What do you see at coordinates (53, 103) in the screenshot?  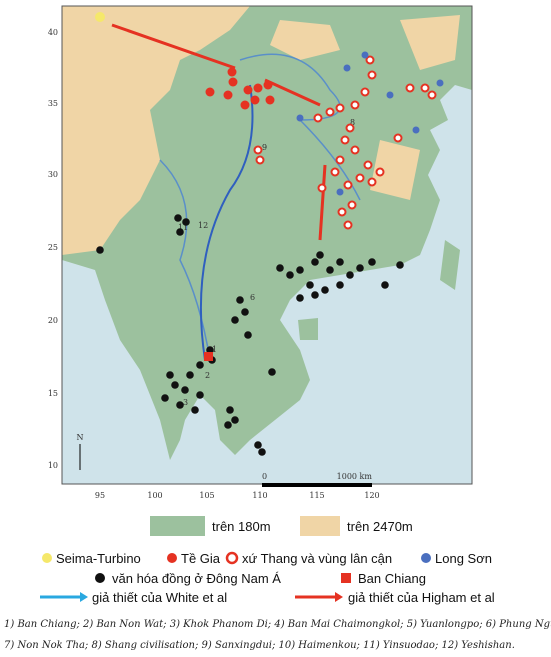 I see `lat-label: 35` at bounding box center [53, 103].